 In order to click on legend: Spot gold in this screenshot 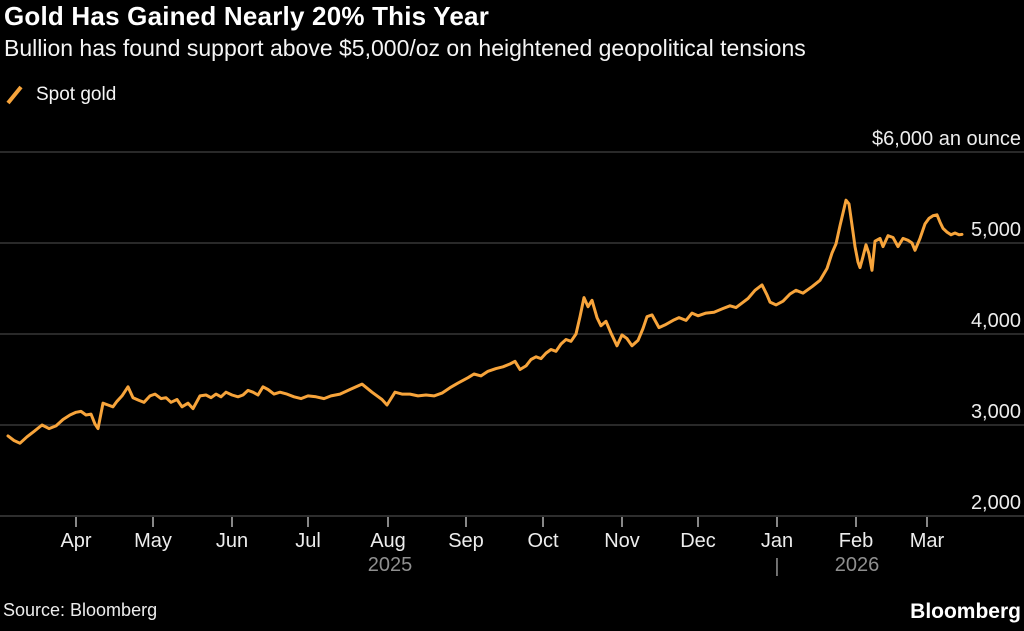, I will do `click(60, 95)`.